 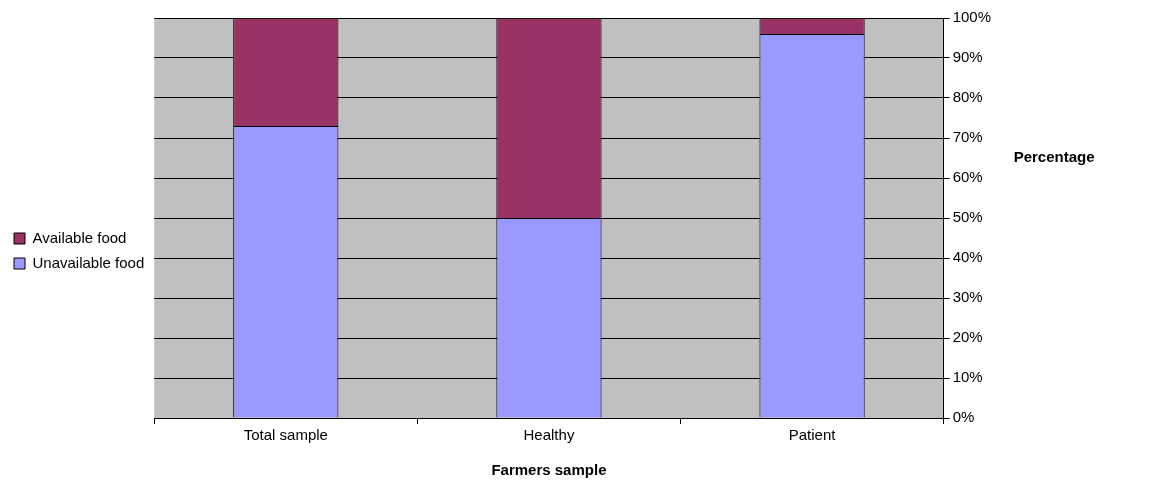 I want to click on x-tick-label: Healthy, so click(x=549, y=435).